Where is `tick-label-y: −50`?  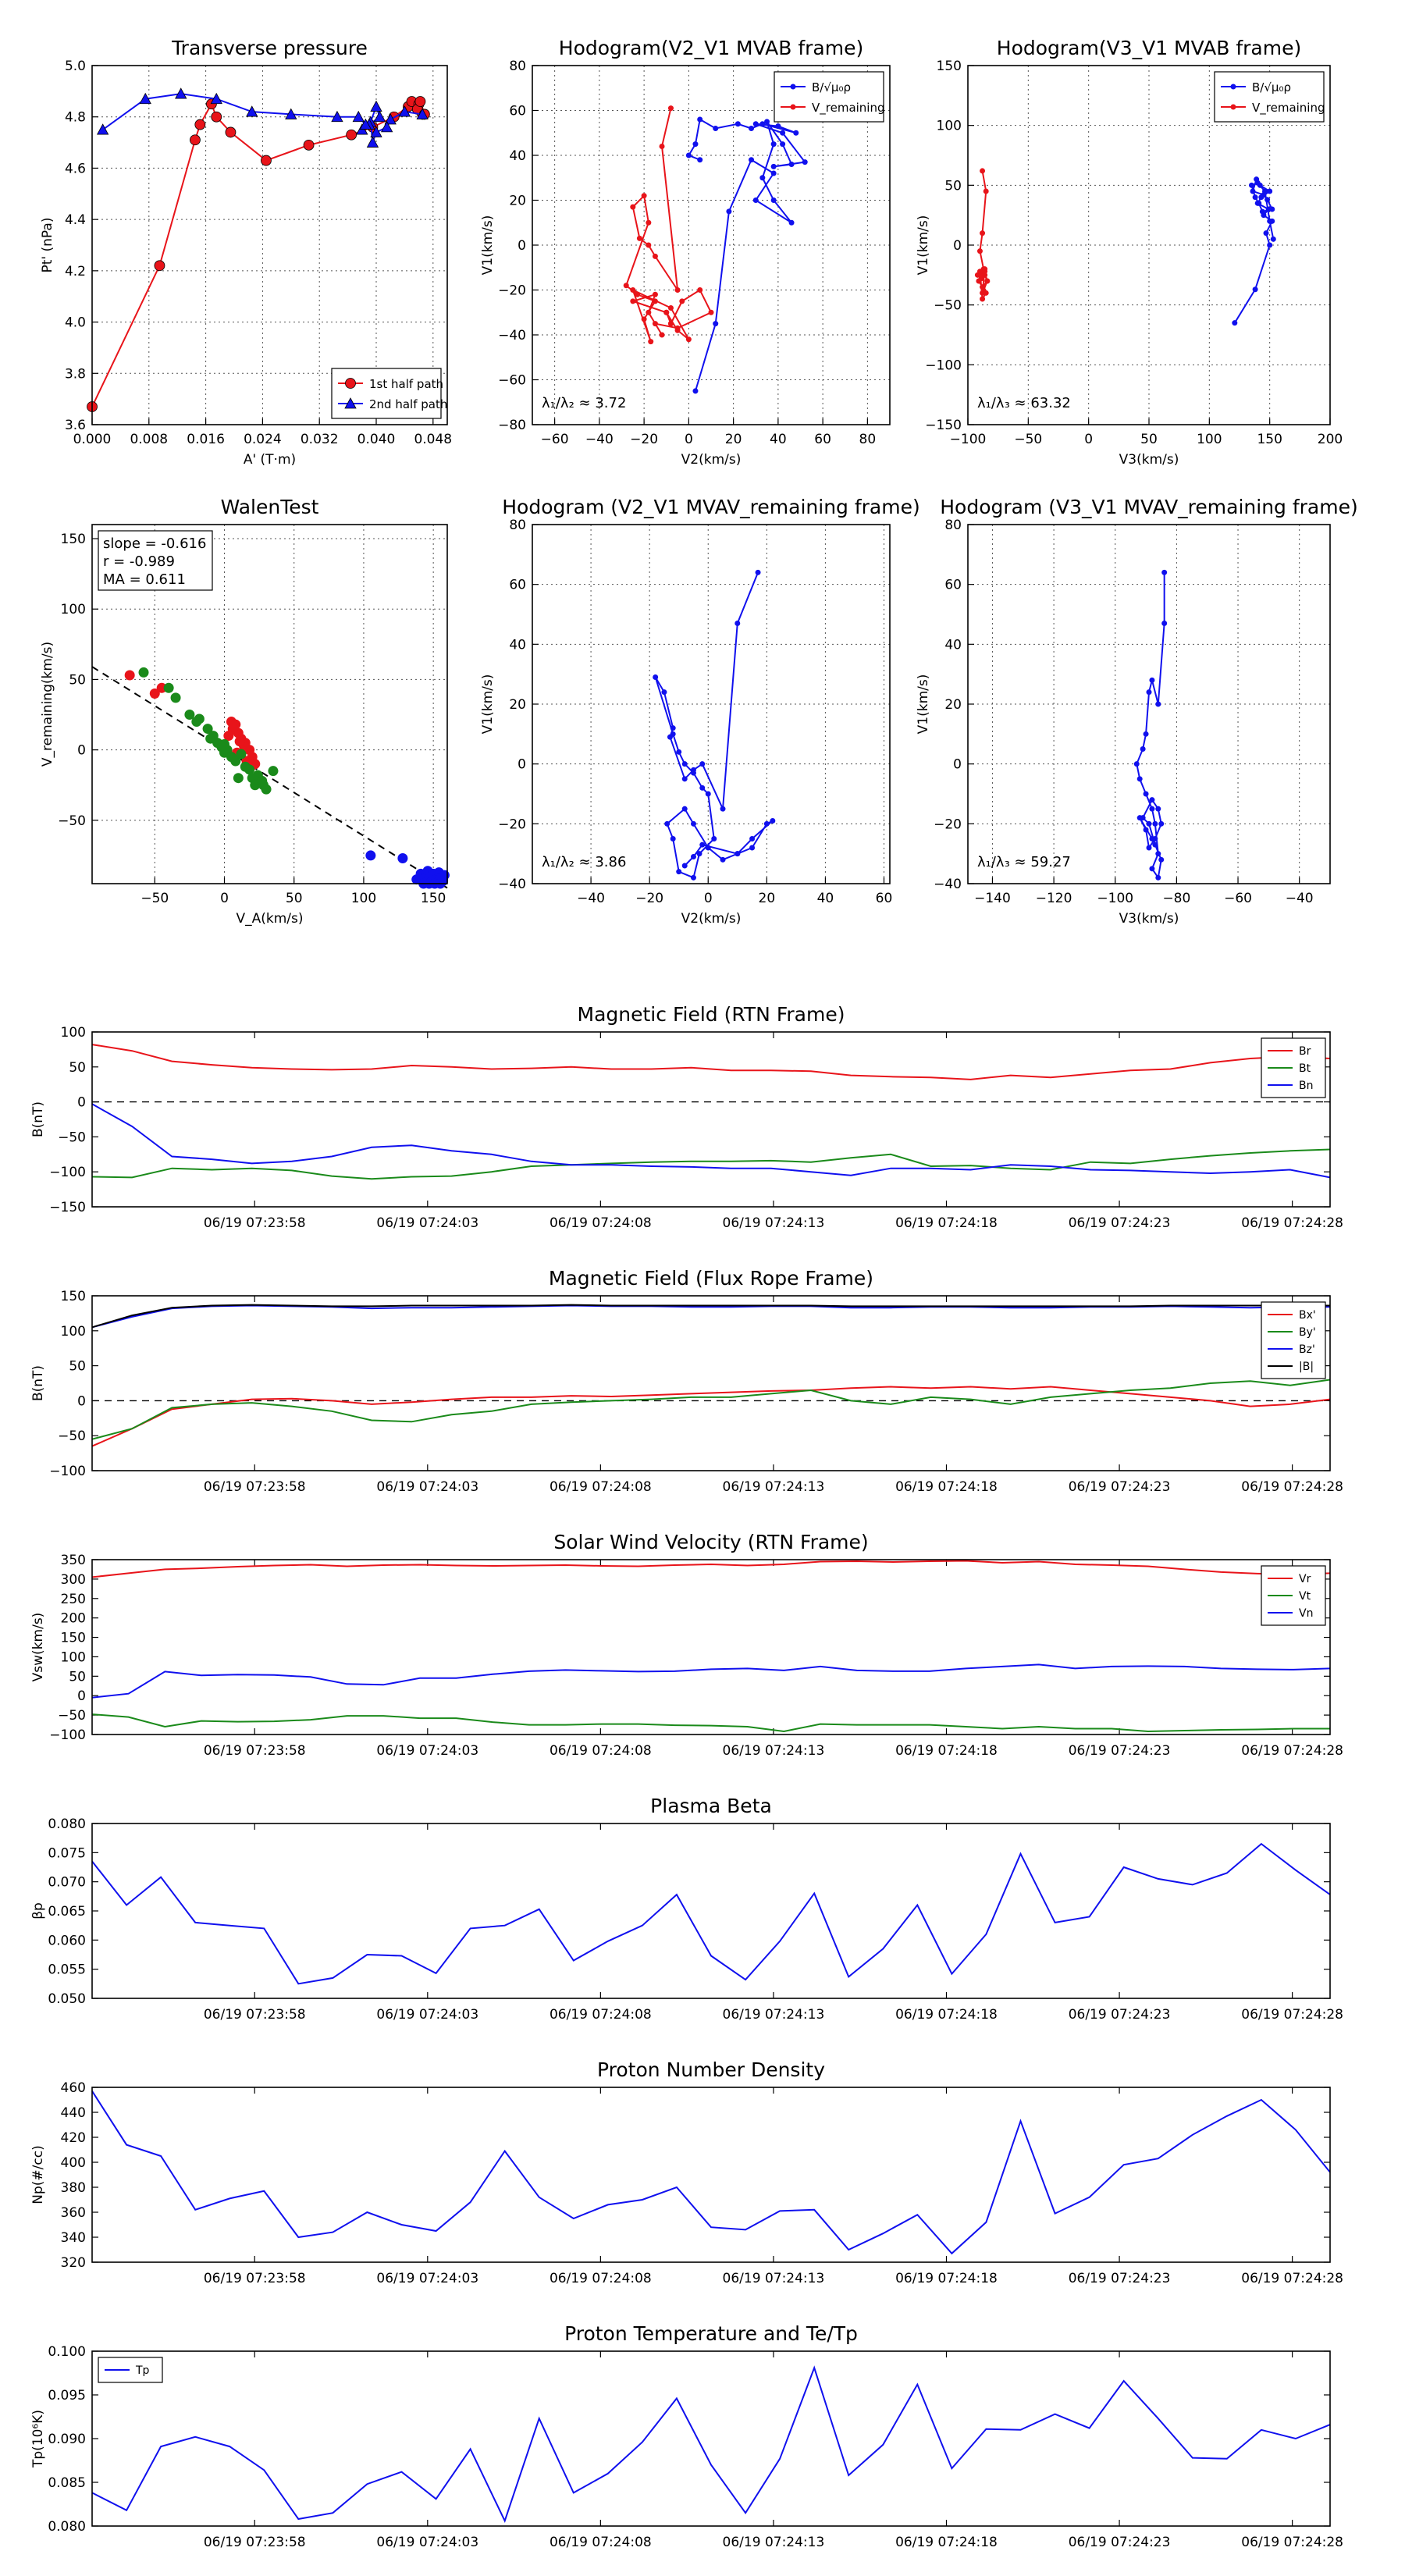 tick-label-y: −50 is located at coordinates (948, 306).